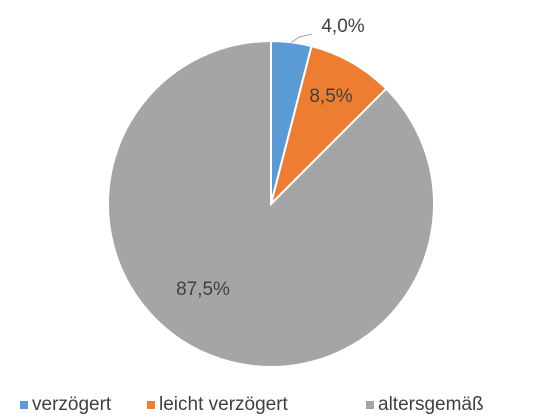  Describe the element at coordinates (72, 404) in the screenshot. I see `legend-label: verzögert` at that location.